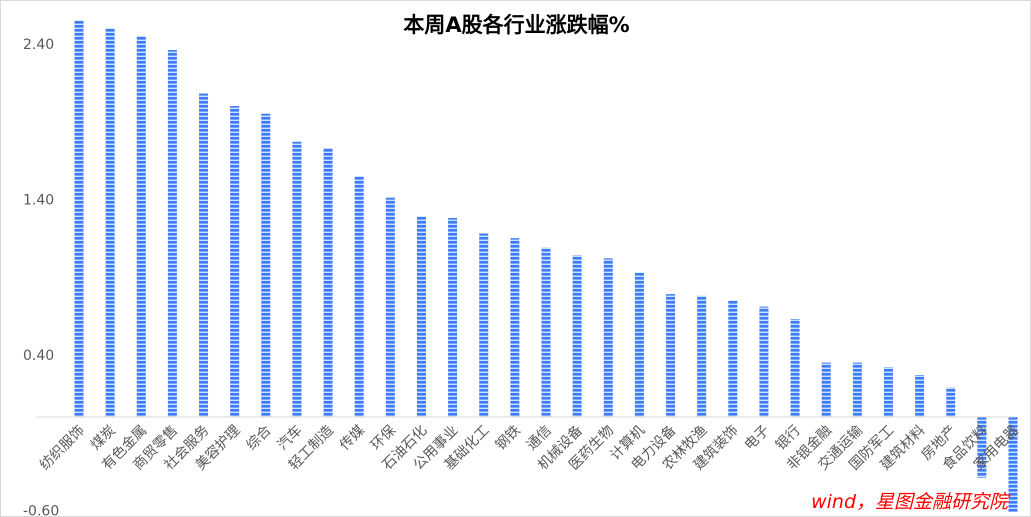 The height and width of the screenshot is (517, 1031). What do you see at coordinates (608, 337) in the screenshot?
I see `bar-医药生物` at bounding box center [608, 337].